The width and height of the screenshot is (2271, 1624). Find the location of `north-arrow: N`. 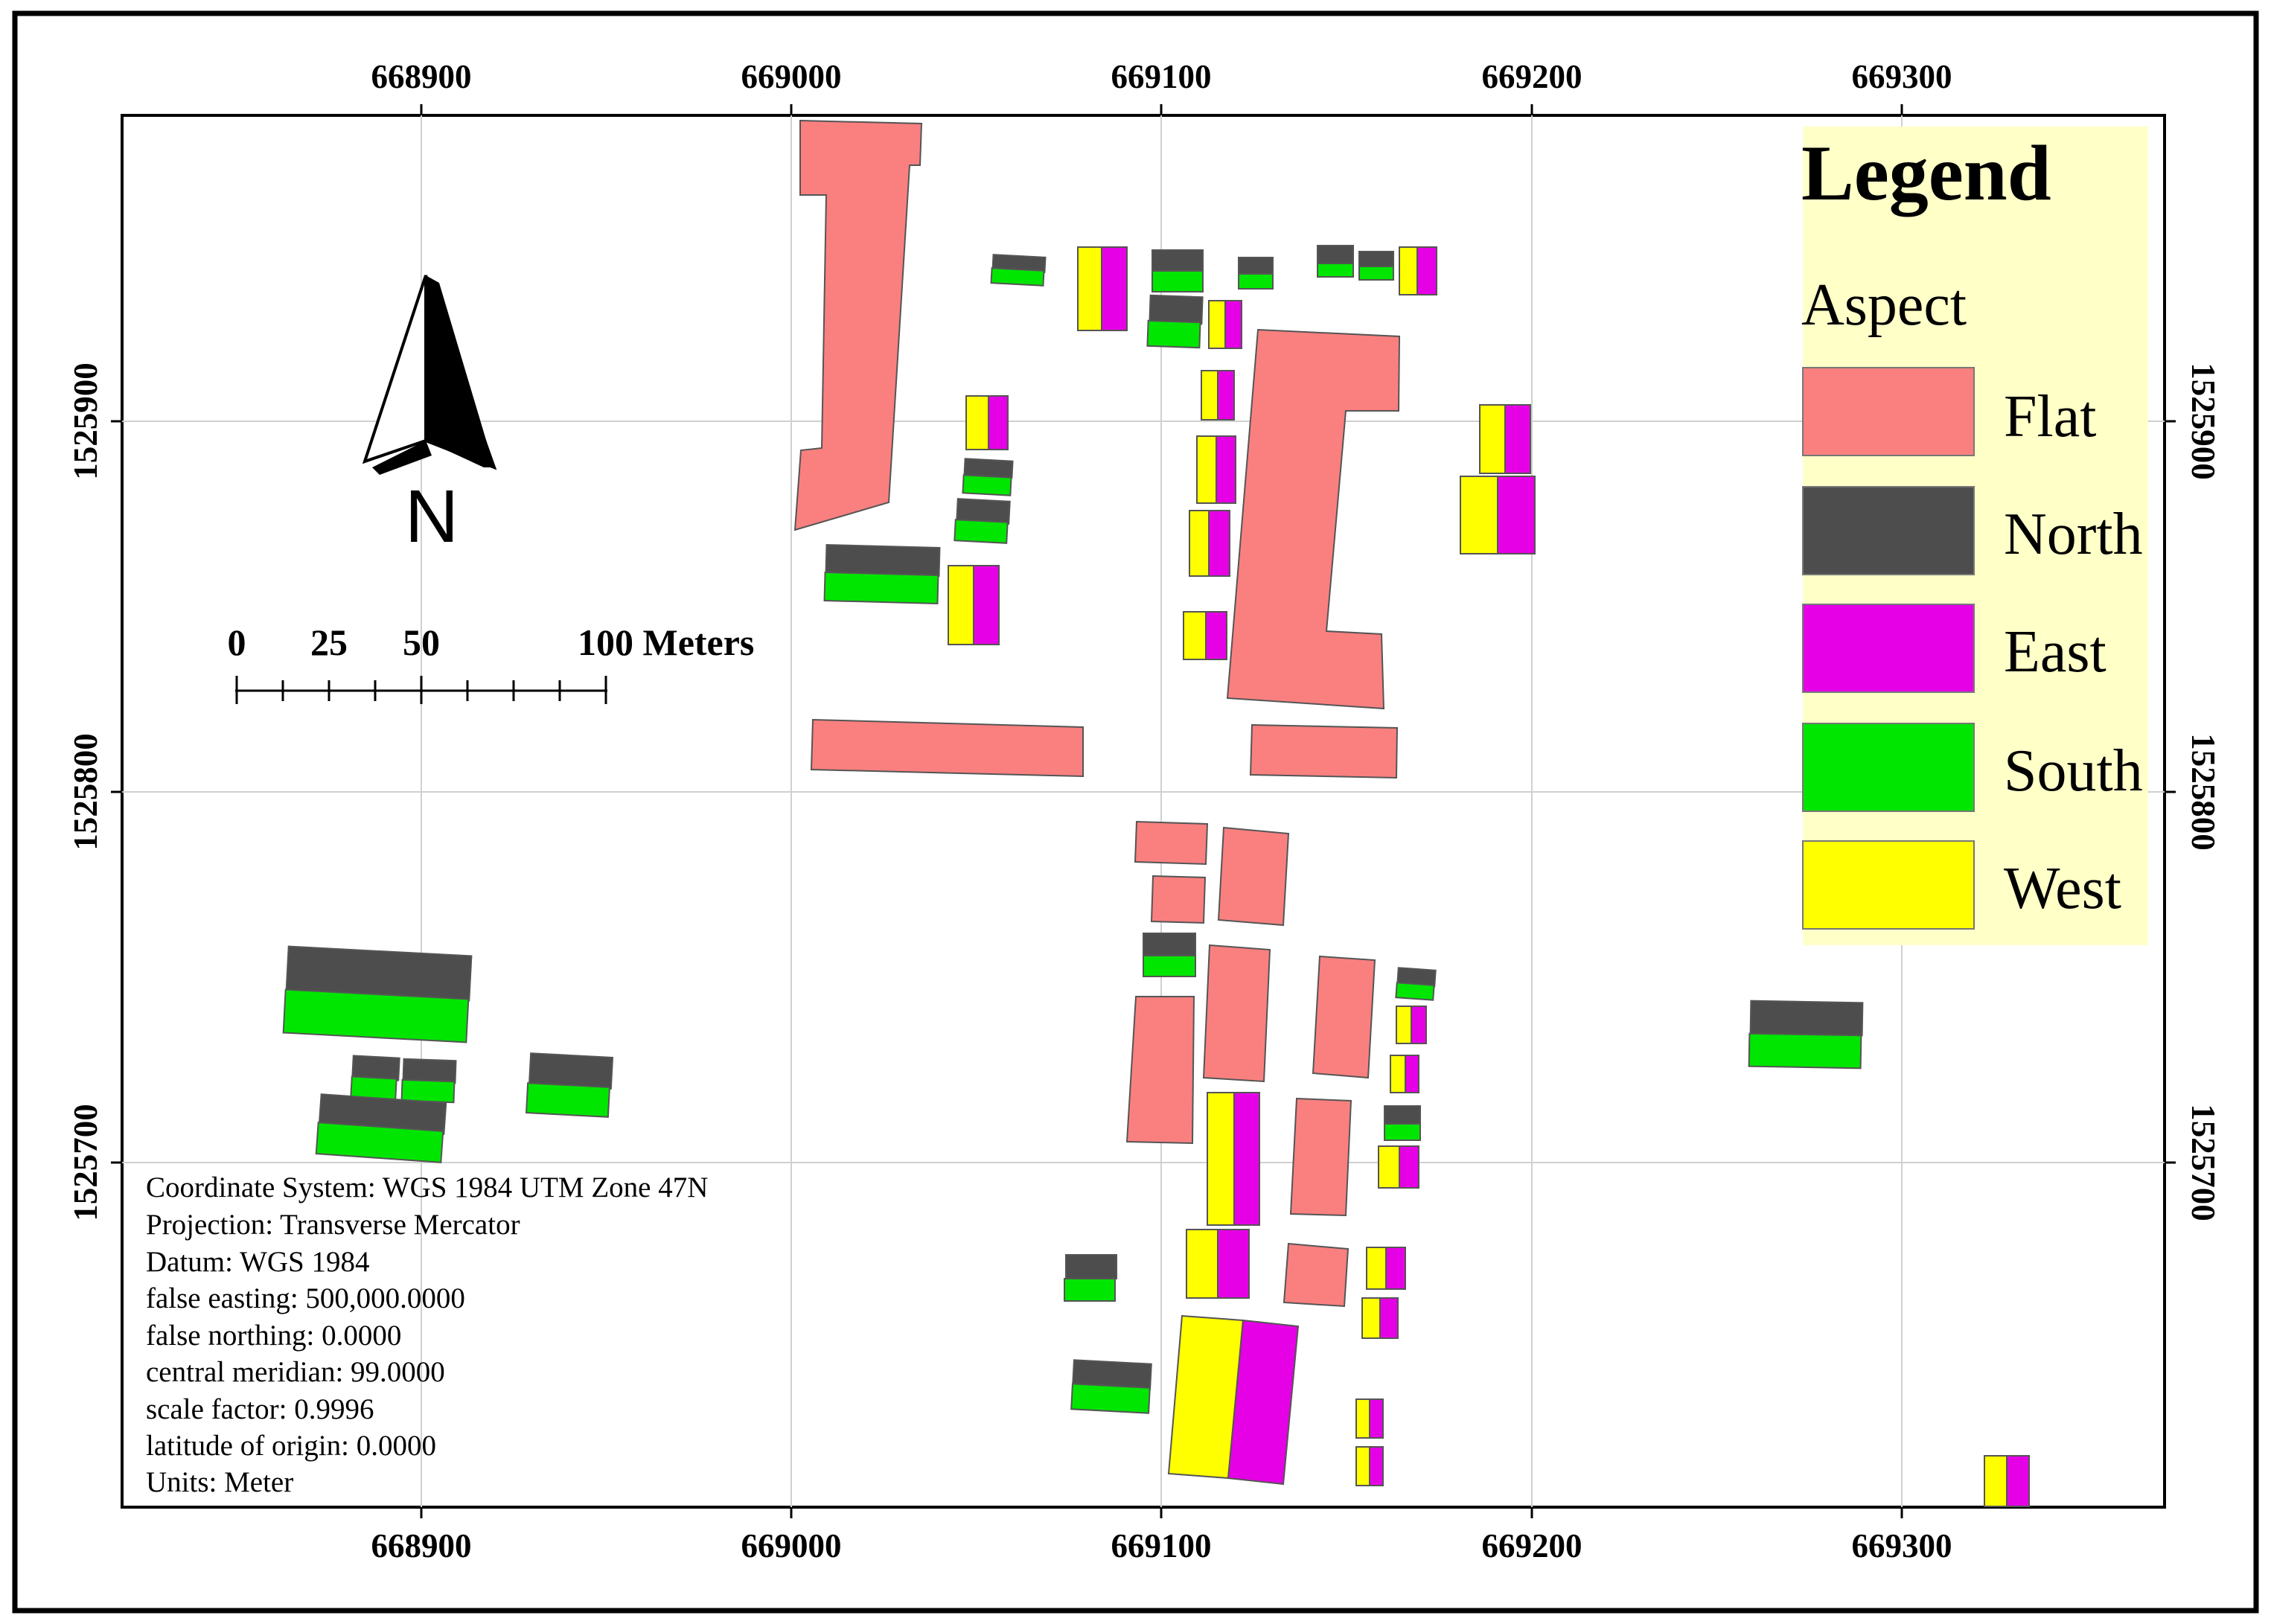

north-arrow: N is located at coordinates (429, 416).